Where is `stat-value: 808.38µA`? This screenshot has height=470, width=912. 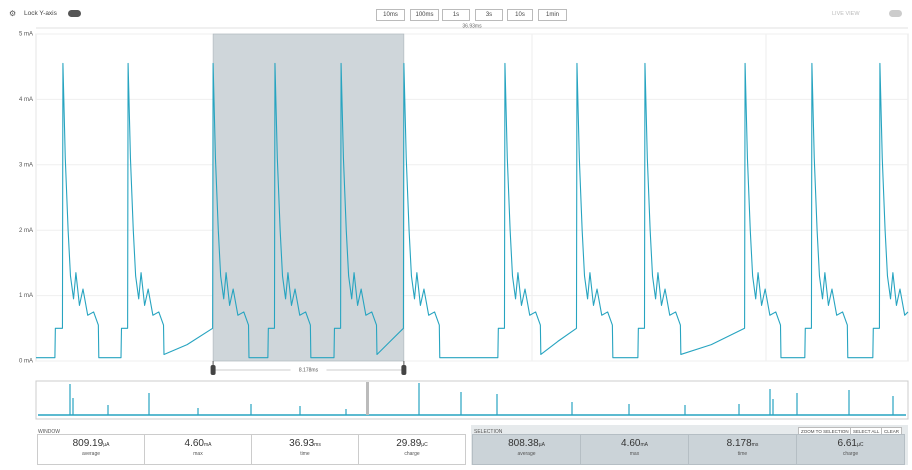 stat-value: 808.38µA is located at coordinates (526, 443).